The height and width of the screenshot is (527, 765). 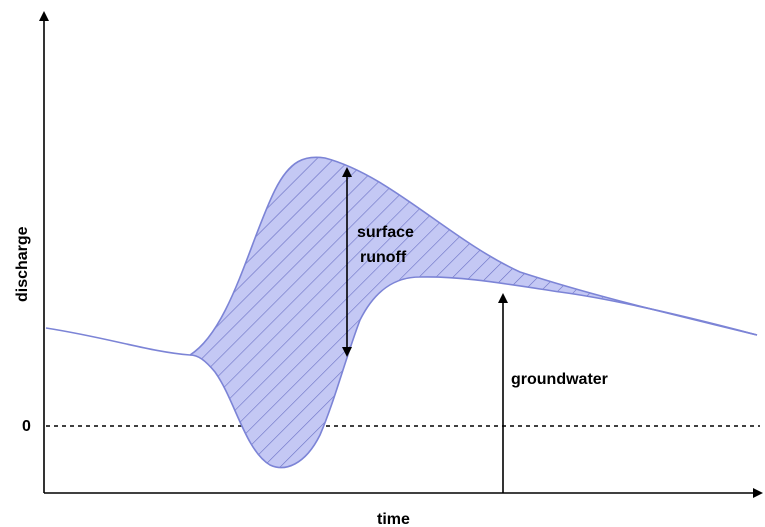 What do you see at coordinates (385, 232) in the screenshot?
I see `surface-runoff-label-line1: surface` at bounding box center [385, 232].